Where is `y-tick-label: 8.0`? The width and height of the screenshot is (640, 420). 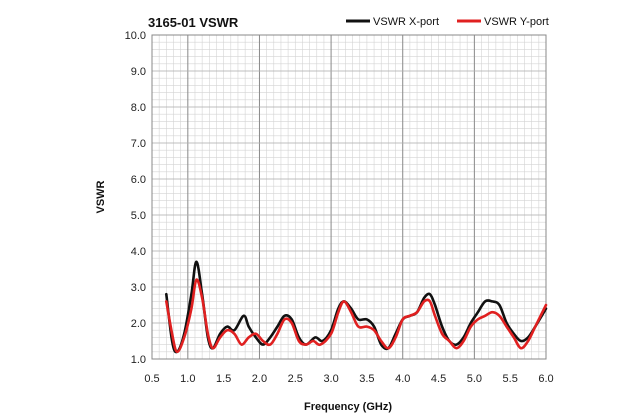
y-tick-label: 8.0 is located at coordinates (138, 108).